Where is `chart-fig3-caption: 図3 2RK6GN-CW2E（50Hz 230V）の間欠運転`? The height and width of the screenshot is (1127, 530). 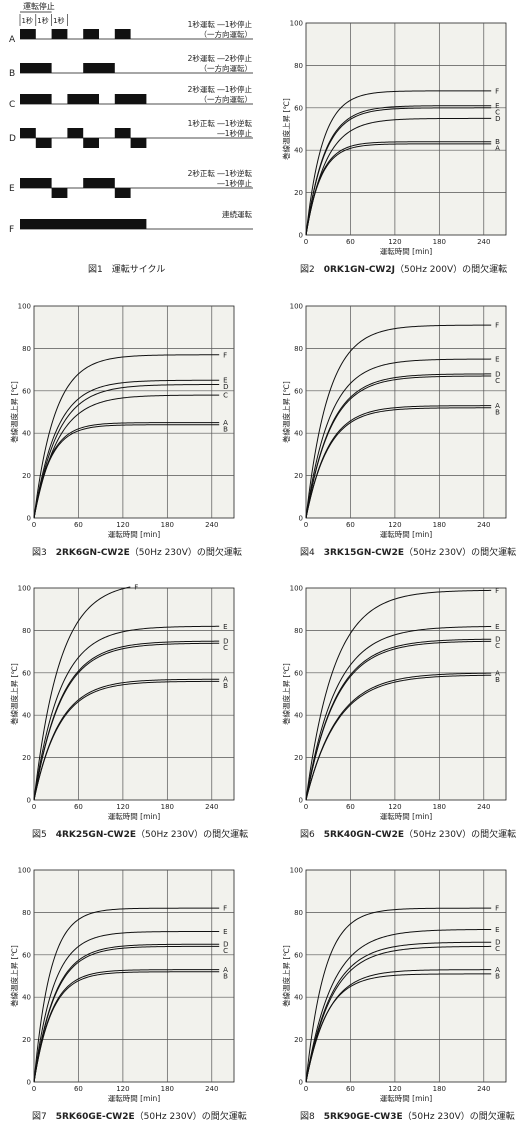 chart-fig3-caption: 図3 2RK6GN-CW2E（50Hz 230V）の間欠運転 is located at coordinates (137, 553).